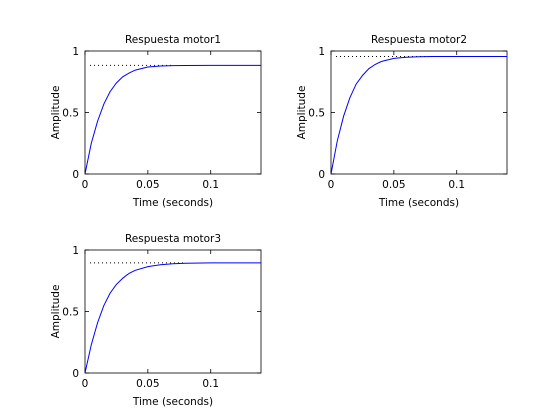  I want to click on chart-title: Respuesta motor3, so click(173, 239).